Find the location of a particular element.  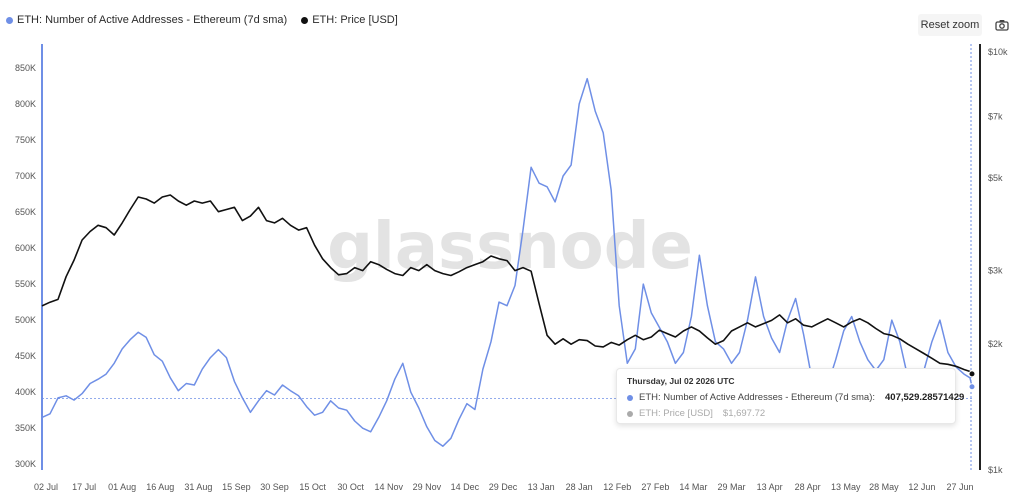

legend-item-price: ETH: Price [USD] is located at coordinates (349, 20).